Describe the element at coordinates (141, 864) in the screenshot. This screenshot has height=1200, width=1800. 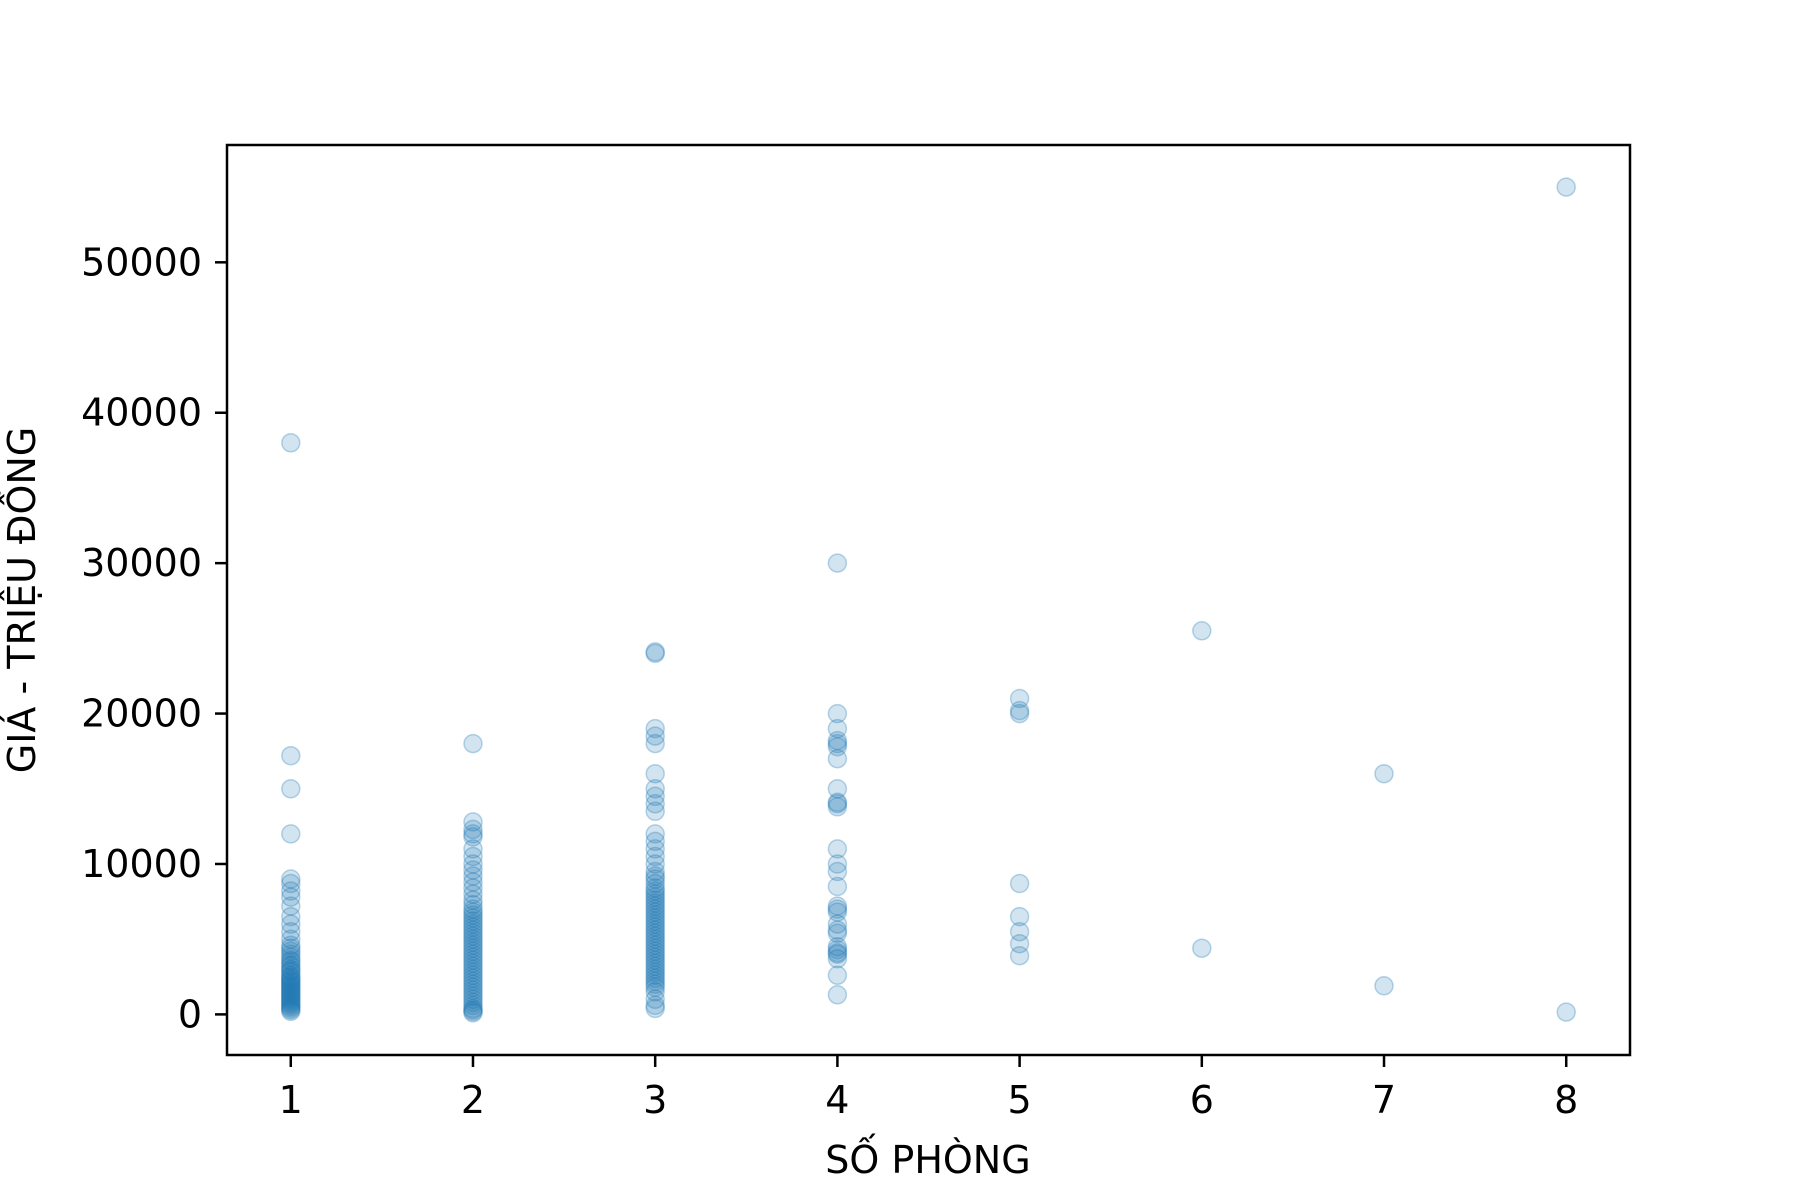
I see `y-tick-label: 10000` at that location.